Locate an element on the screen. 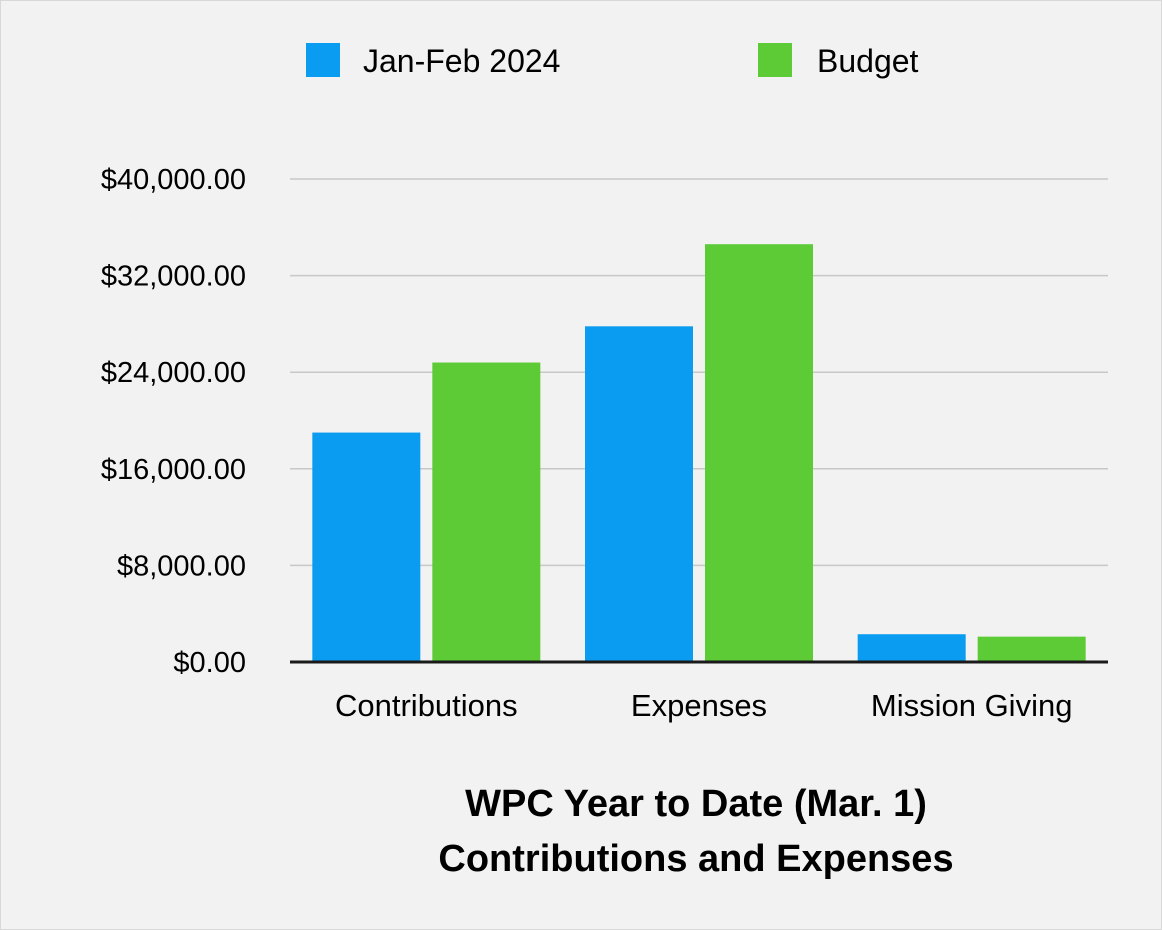  y-tick-label: $8,000.00 is located at coordinates (181, 566).